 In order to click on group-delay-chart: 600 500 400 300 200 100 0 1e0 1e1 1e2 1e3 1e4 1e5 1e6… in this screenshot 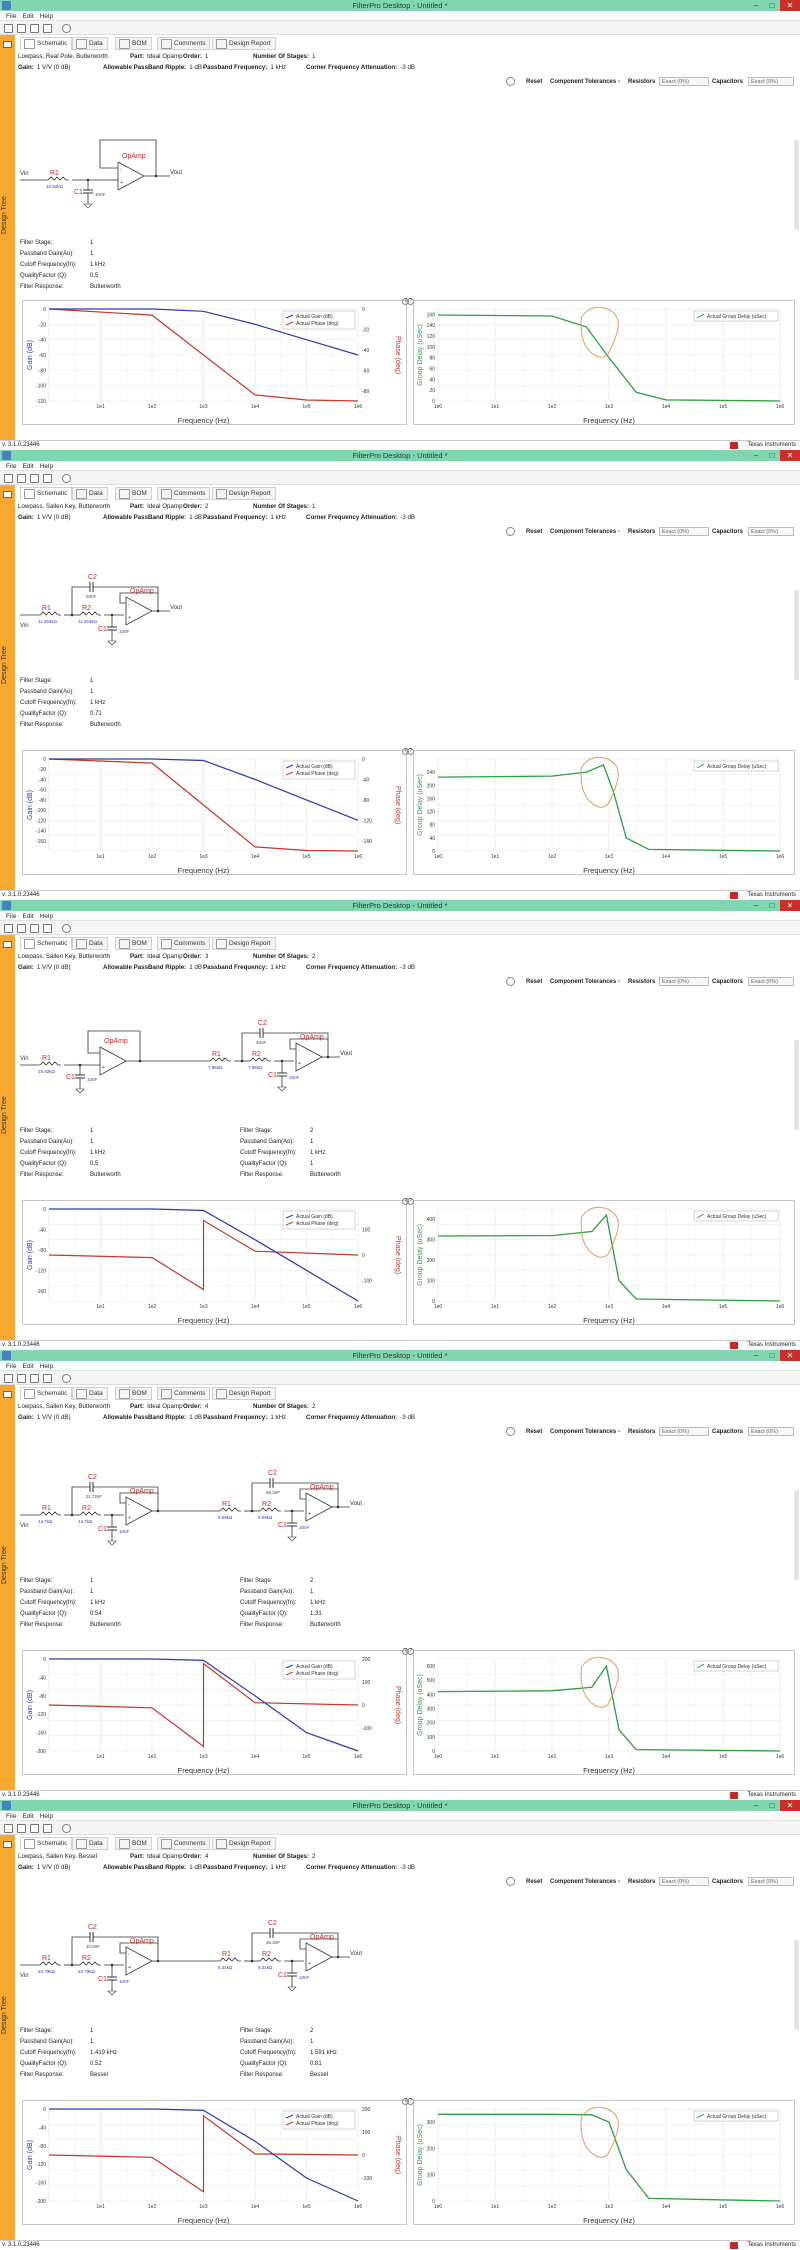, I will do `click(604, 1712)`.